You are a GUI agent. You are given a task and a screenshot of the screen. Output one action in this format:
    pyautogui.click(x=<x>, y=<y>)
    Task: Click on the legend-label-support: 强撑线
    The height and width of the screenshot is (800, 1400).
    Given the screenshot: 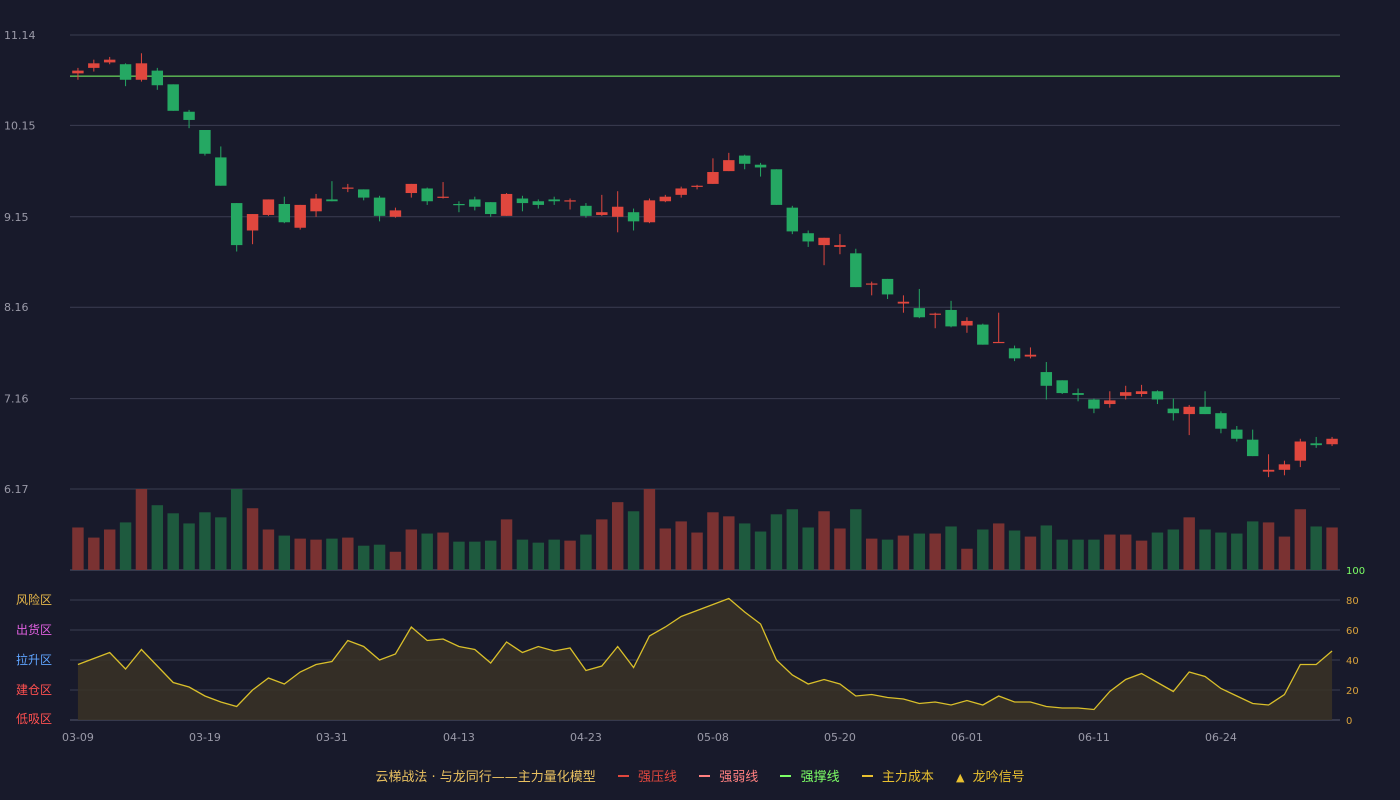 What is the action you would take?
    pyautogui.click(x=820, y=777)
    